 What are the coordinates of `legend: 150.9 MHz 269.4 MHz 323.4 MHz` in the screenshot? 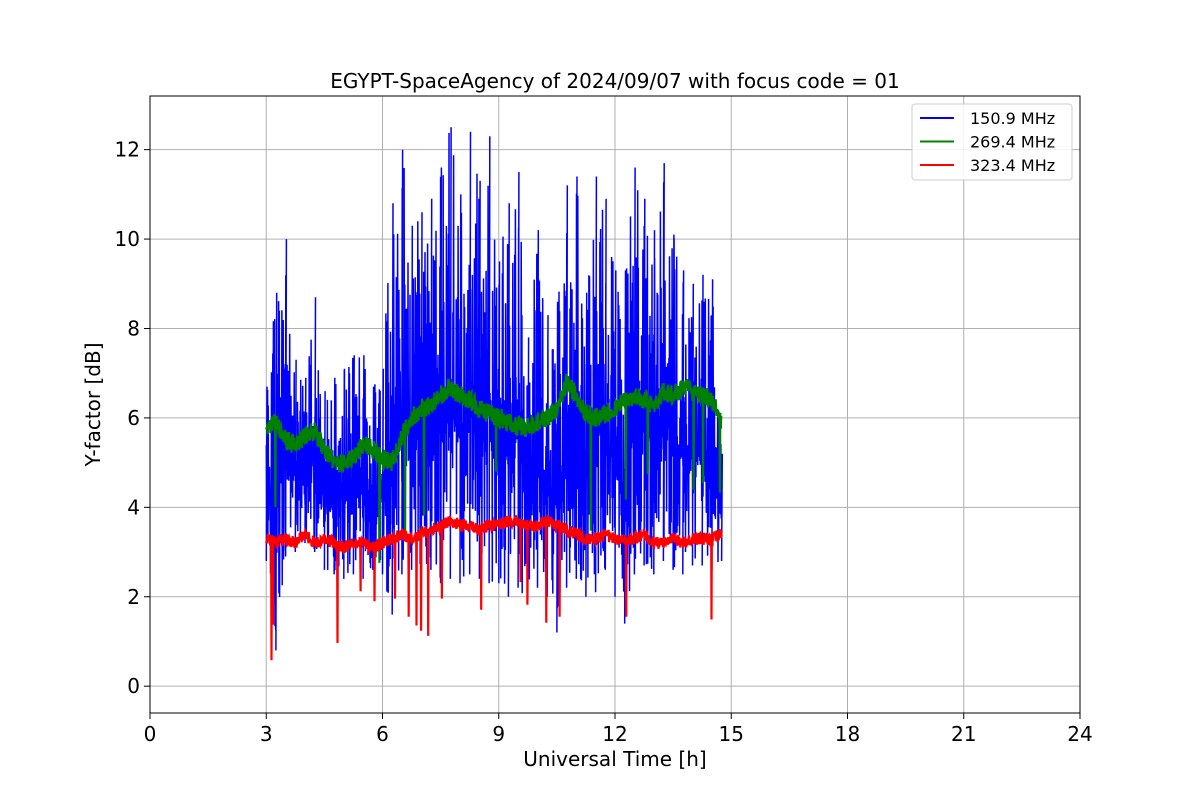 It's located at (992, 142).